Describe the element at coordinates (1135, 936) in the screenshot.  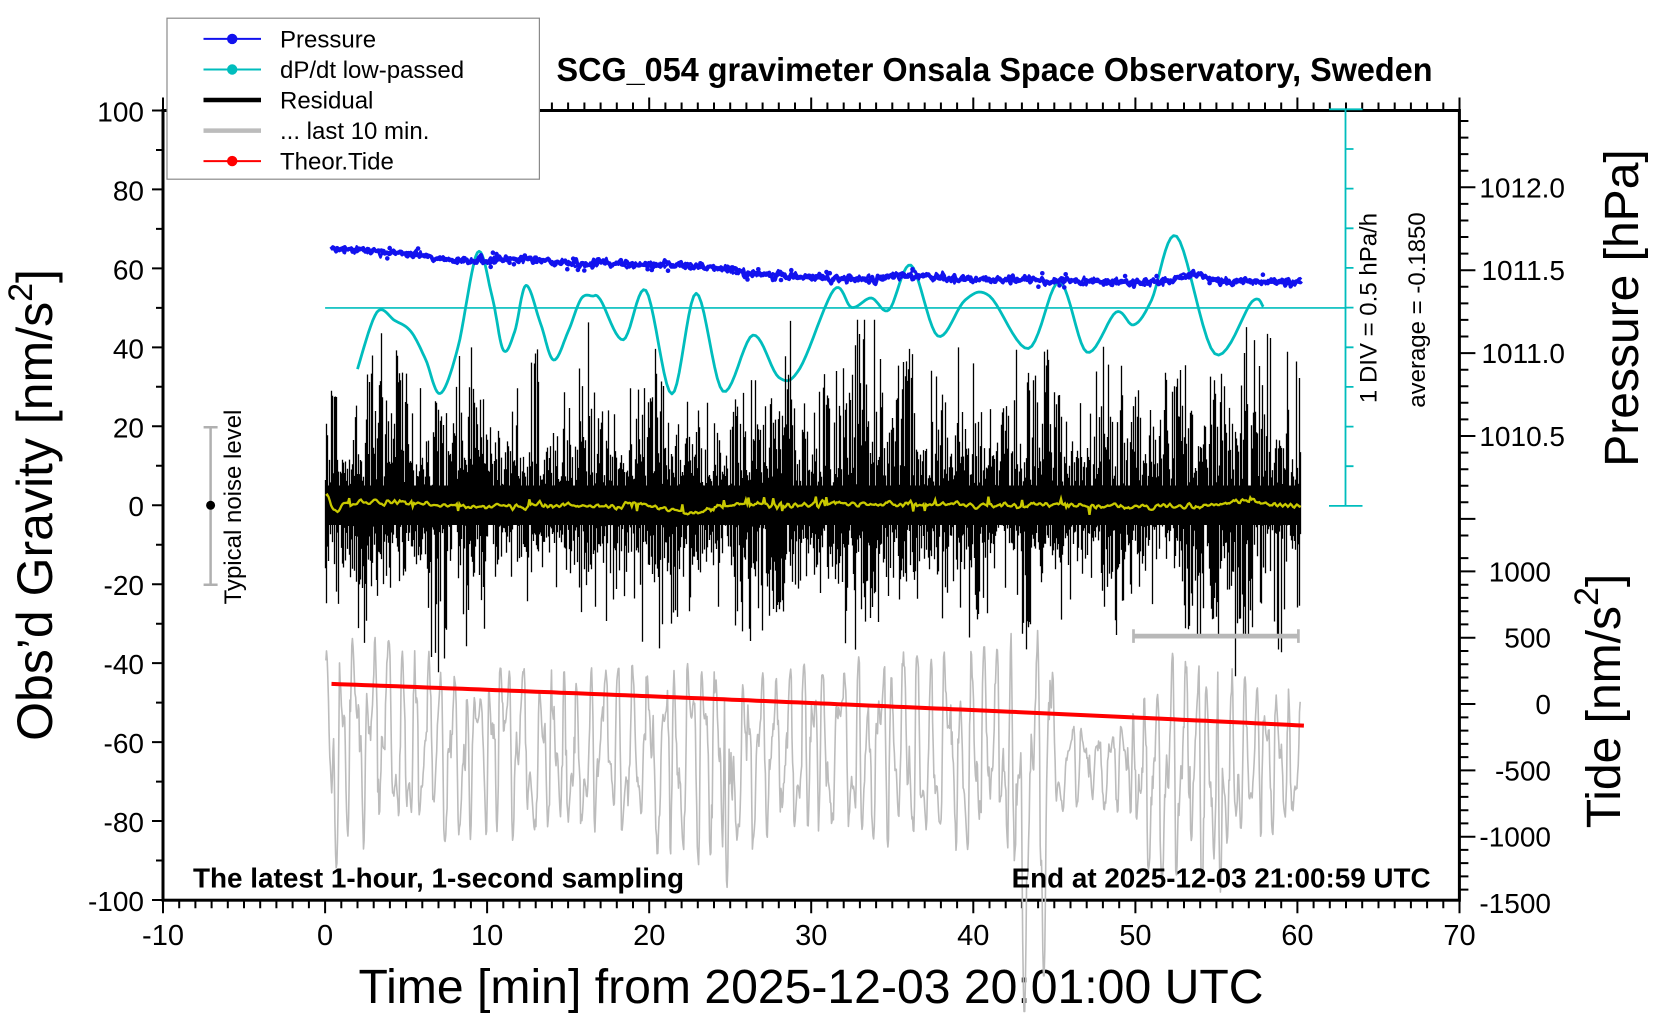
I see `svg-text: 50` at that location.